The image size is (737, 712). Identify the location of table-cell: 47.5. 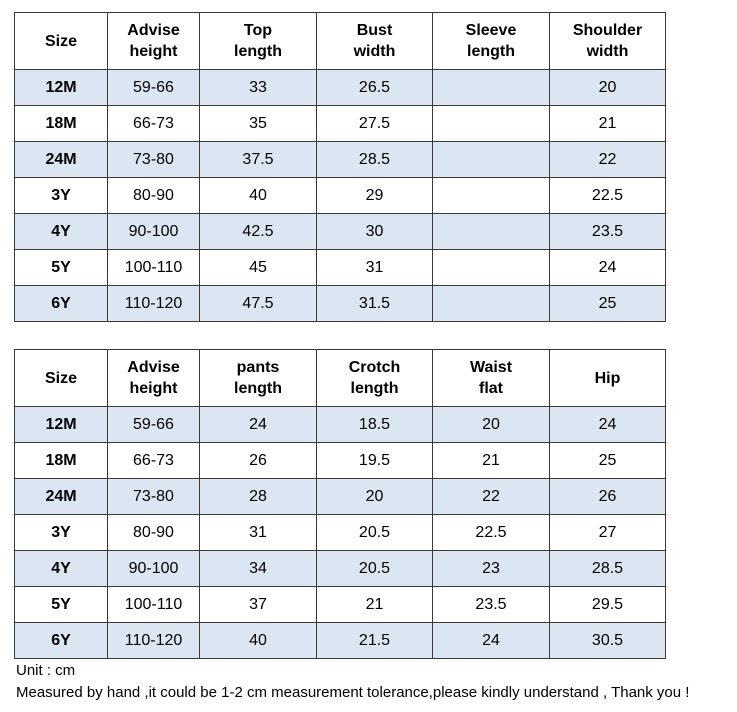
(258, 303).